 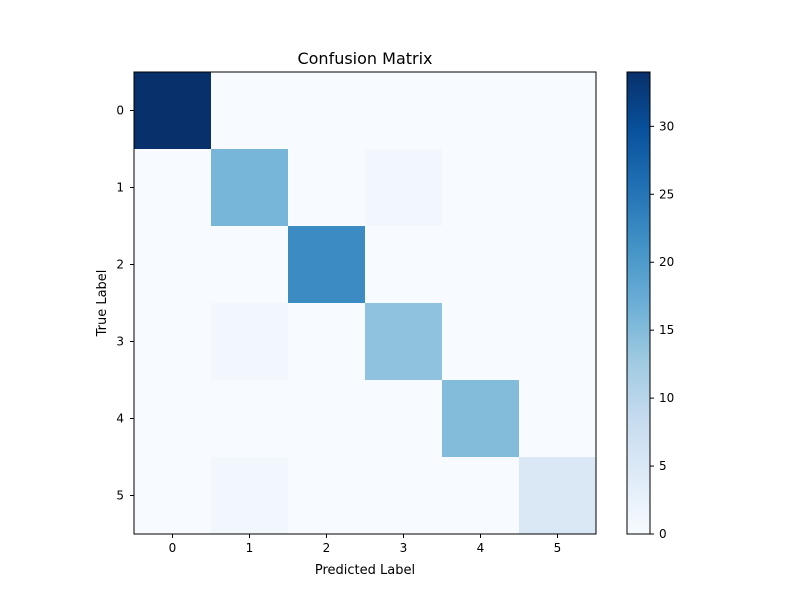 I want to click on y-tick-label: 1, so click(x=120, y=188).